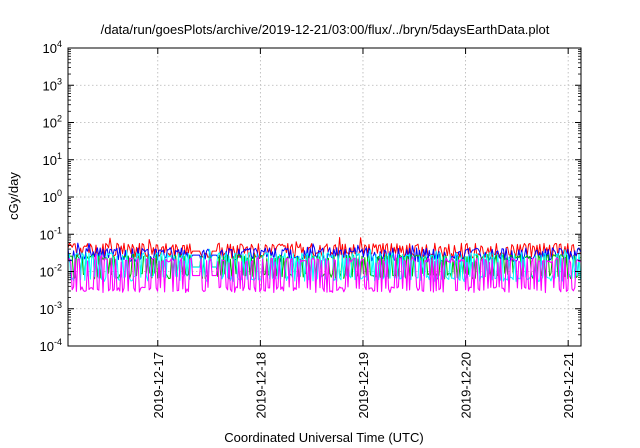  Describe the element at coordinates (466, 385) in the screenshot. I see `x-tick-label: 2019-12-20` at that location.